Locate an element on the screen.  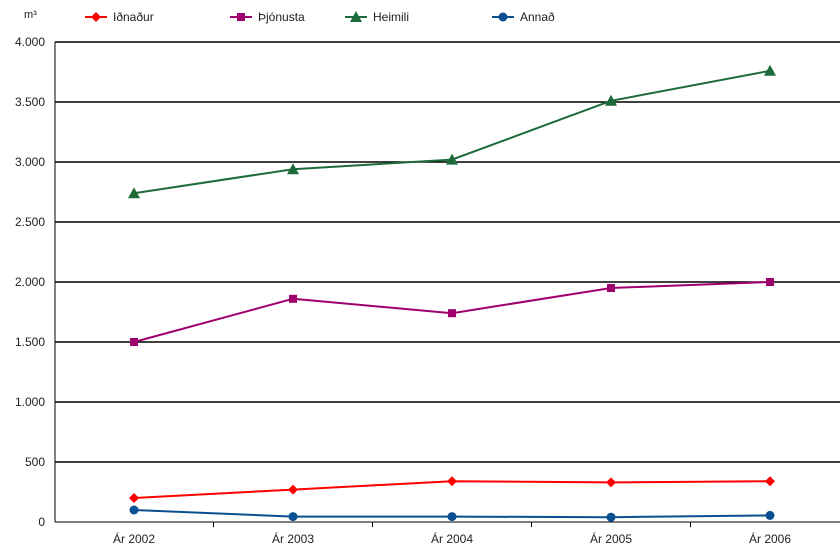
legend-item: Iðnaður is located at coordinates (119, 17).